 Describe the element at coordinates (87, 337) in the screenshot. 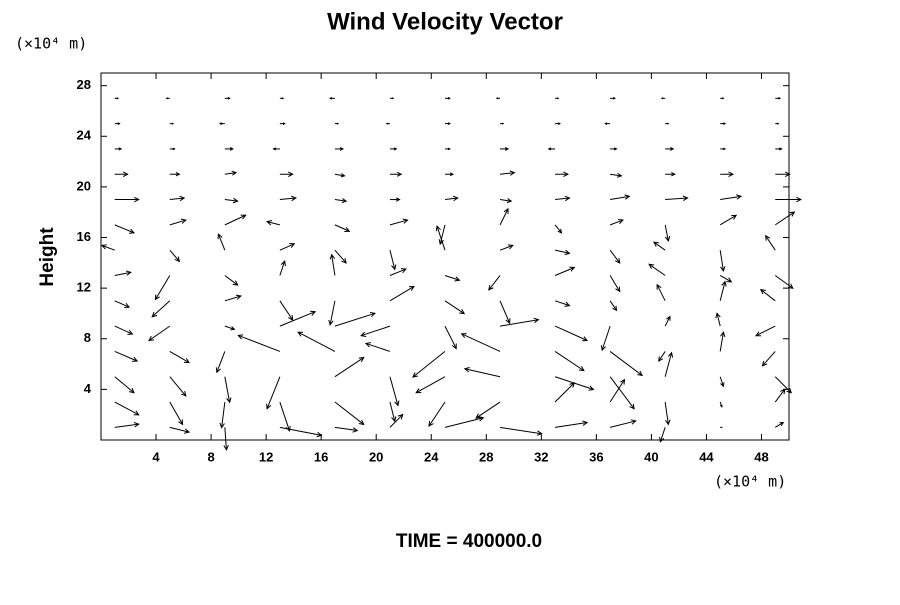

I see `y-tick-label: 8` at that location.